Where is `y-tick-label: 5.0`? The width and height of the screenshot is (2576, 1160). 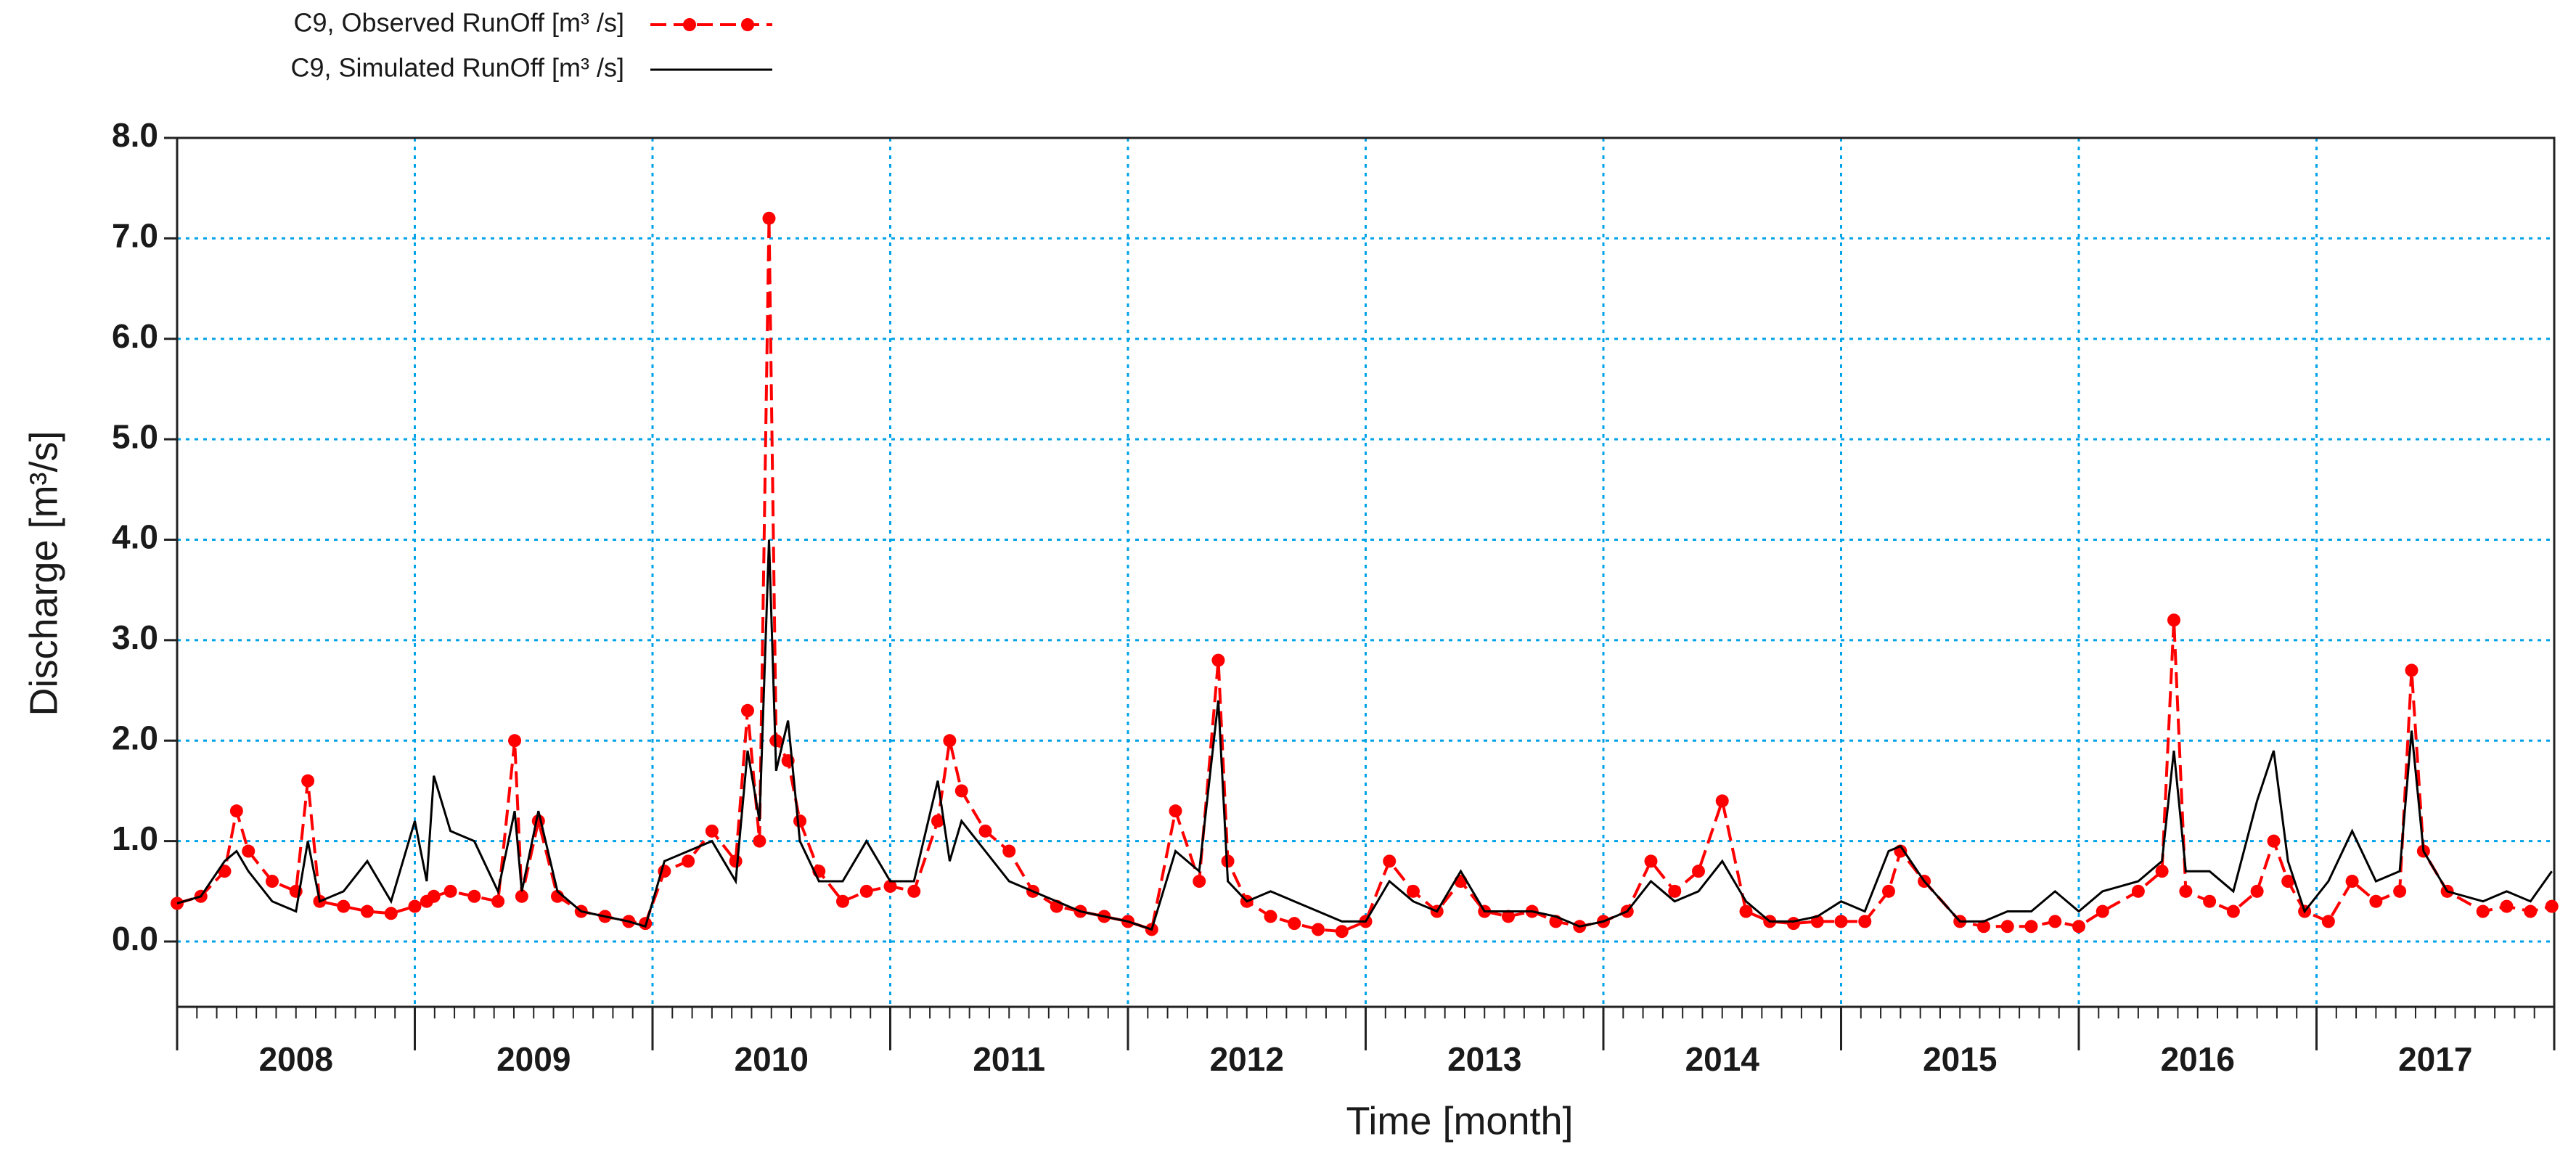
y-tick-label: 5.0 is located at coordinates (135, 436).